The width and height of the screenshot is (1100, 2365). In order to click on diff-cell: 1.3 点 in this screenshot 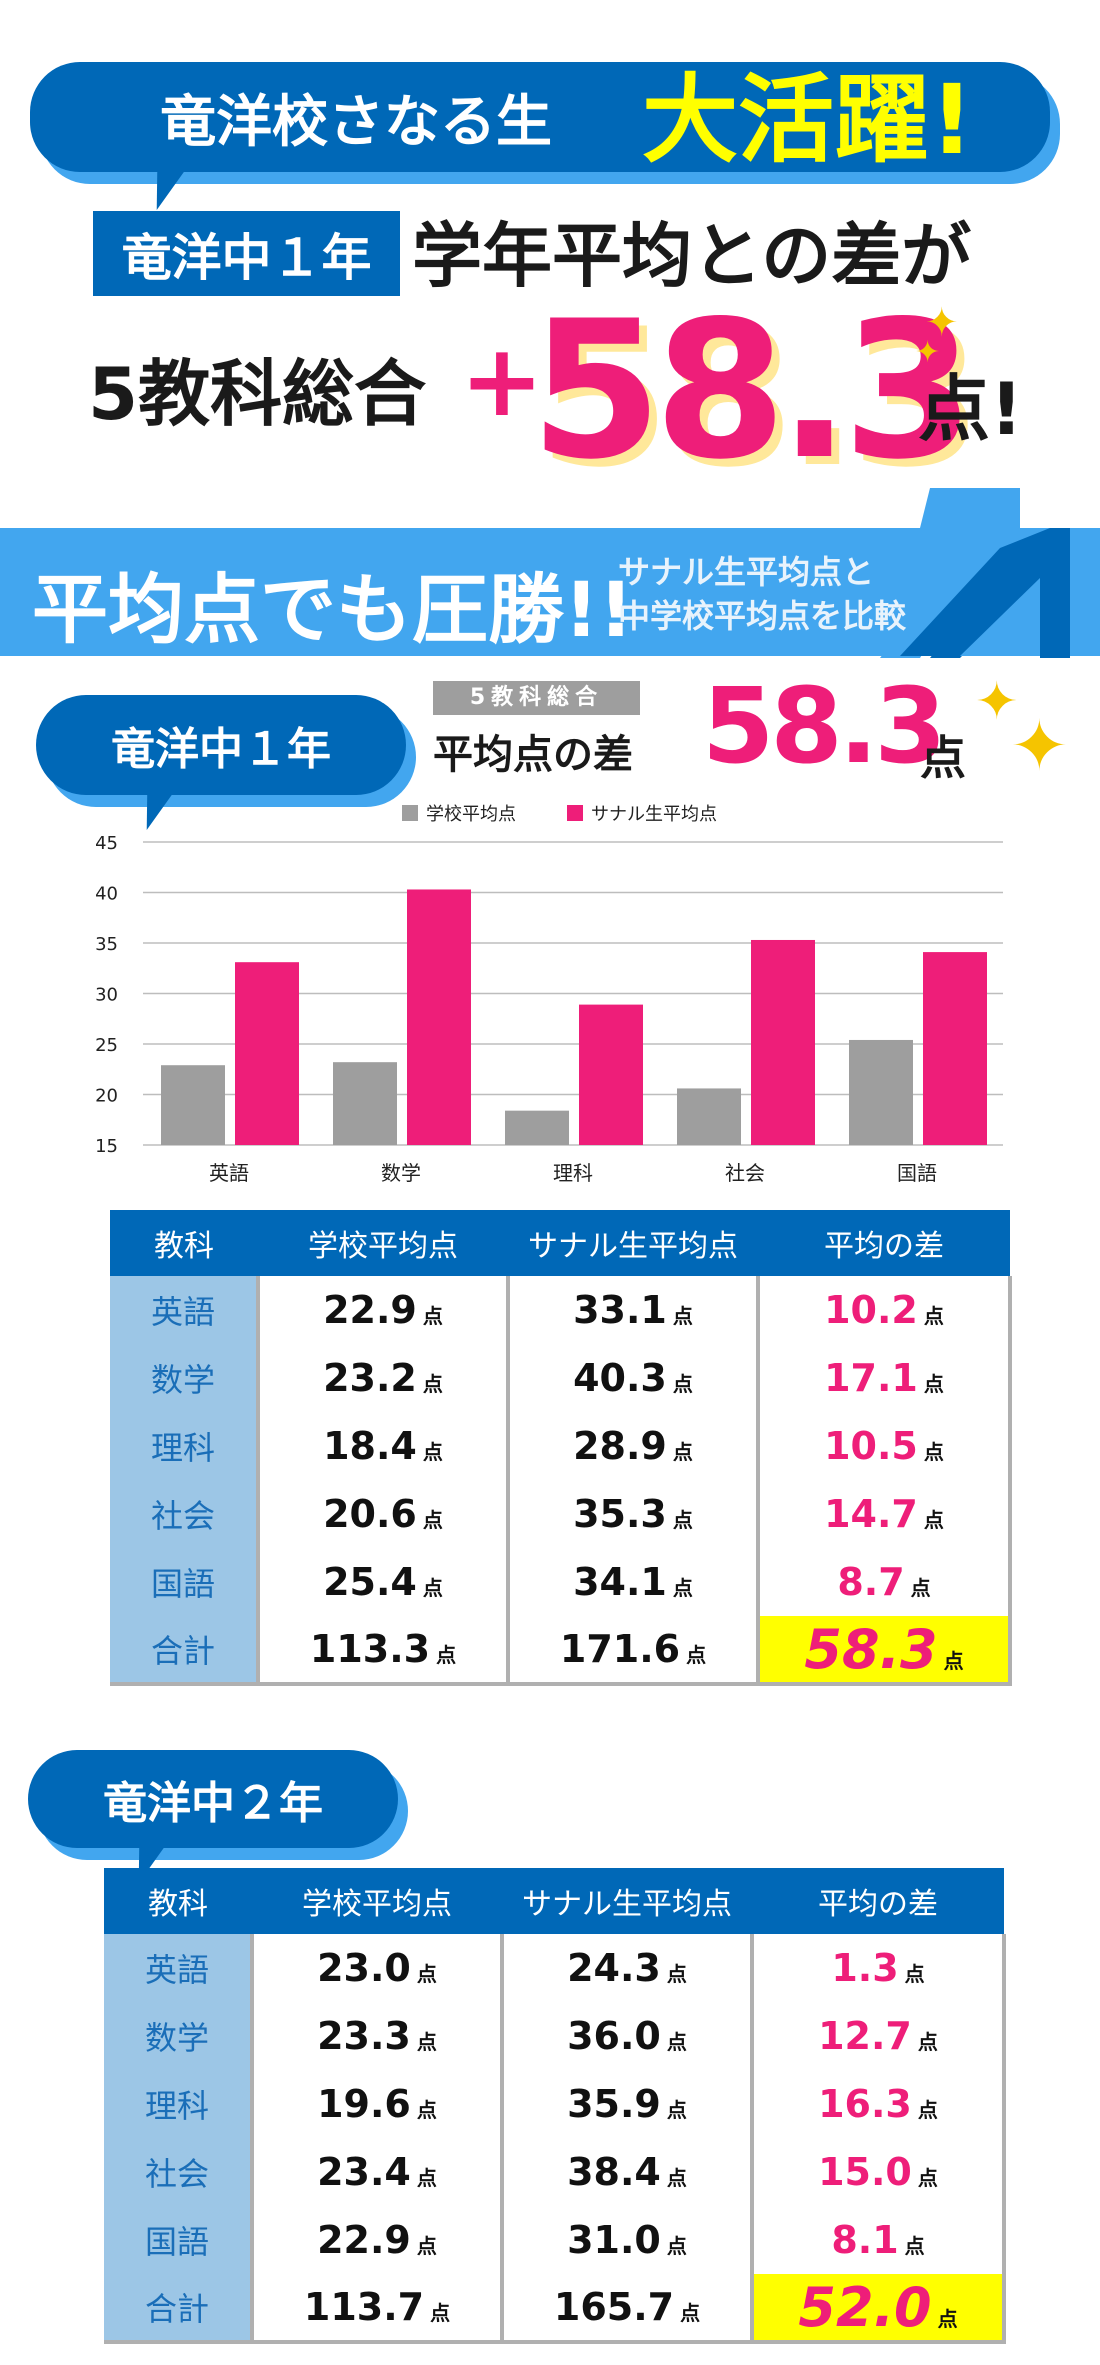, I will do `click(878, 1968)`.